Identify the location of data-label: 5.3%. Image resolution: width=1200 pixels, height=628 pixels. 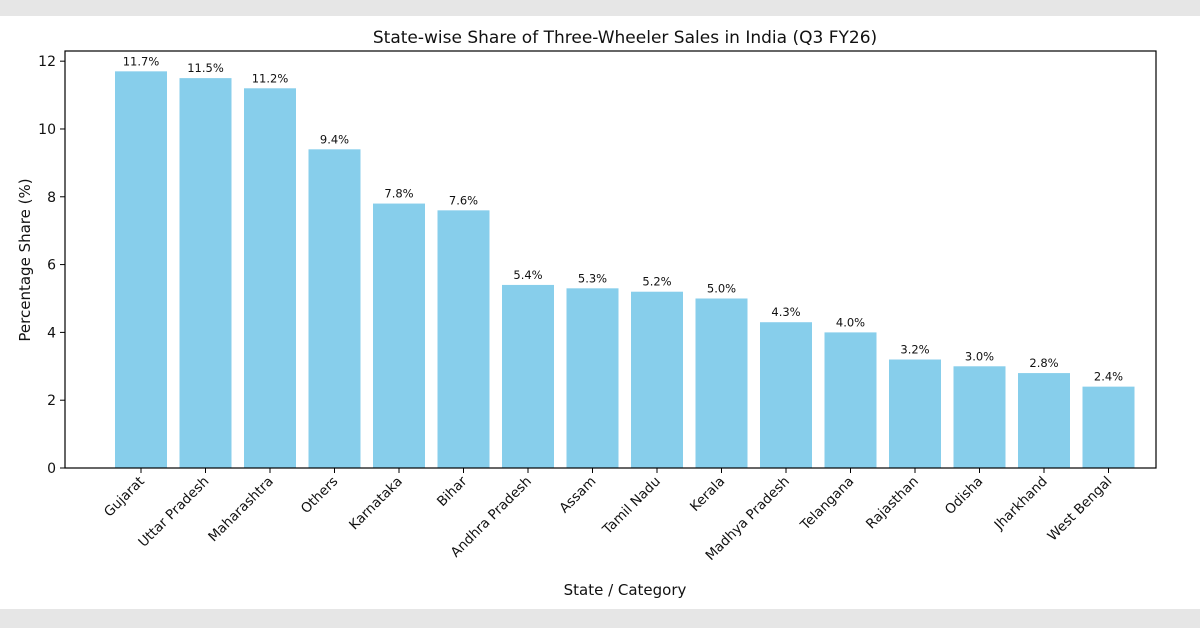
(592, 278).